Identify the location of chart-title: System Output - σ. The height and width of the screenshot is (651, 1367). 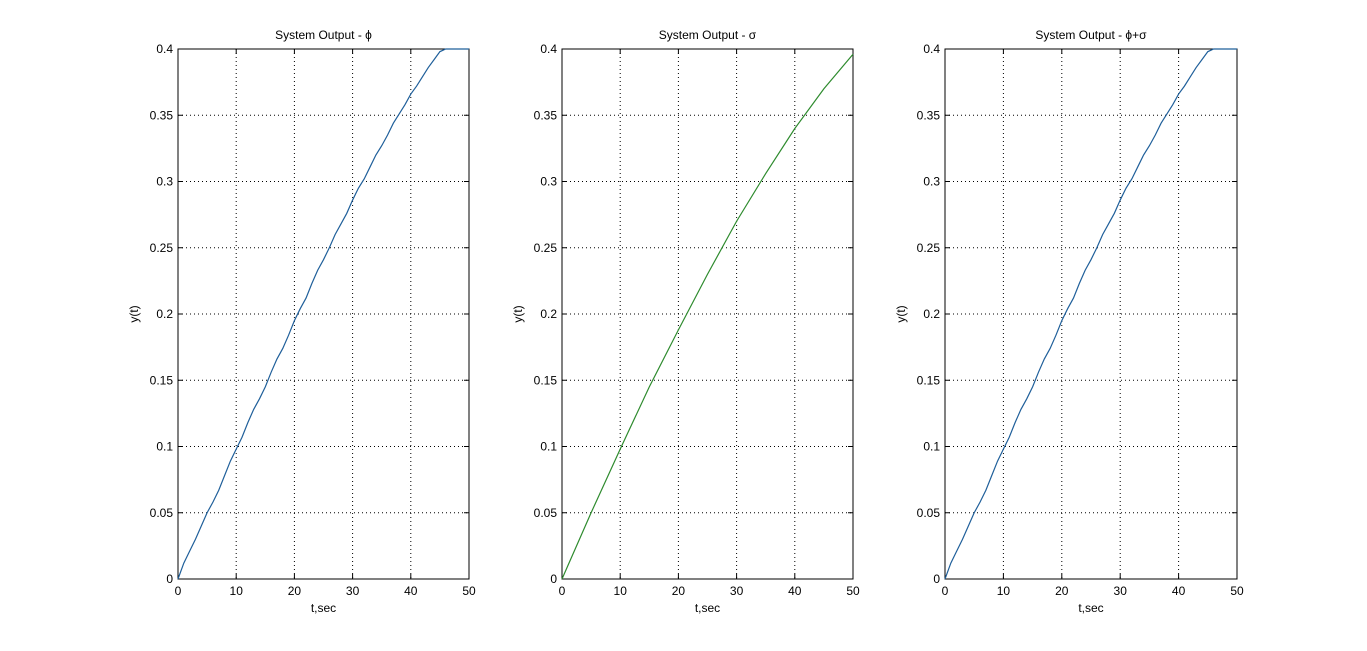
(708, 35).